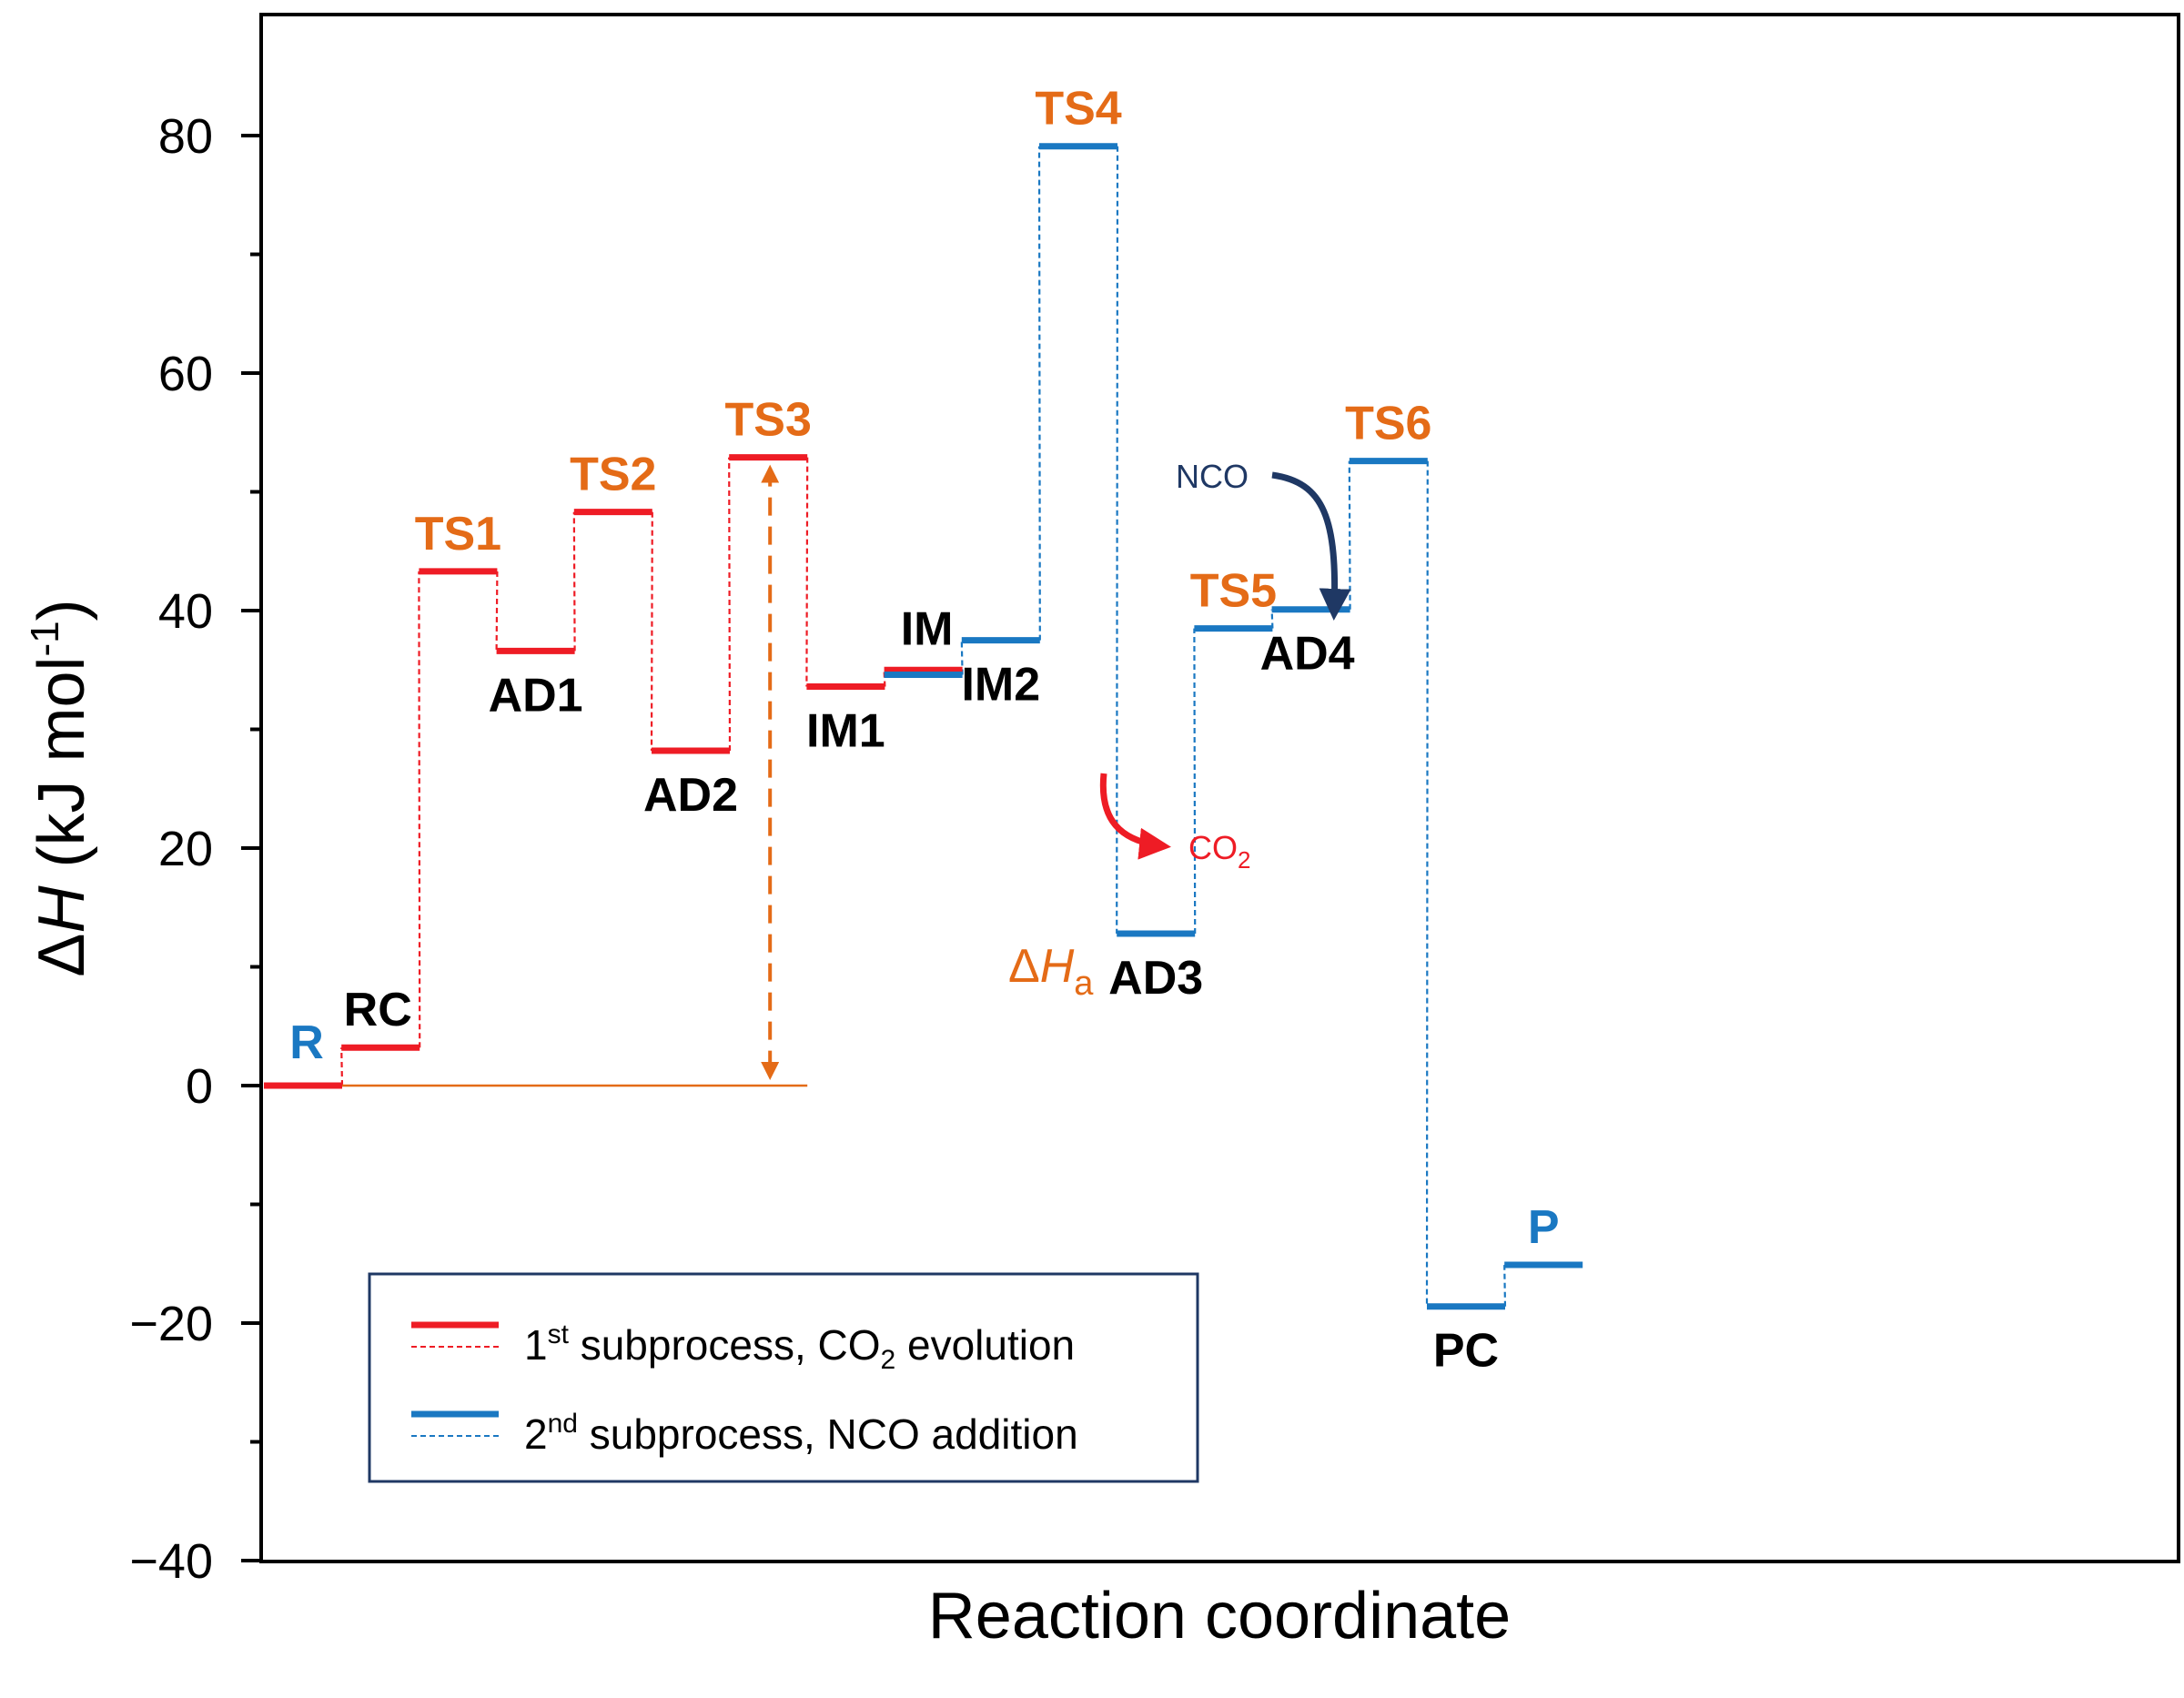  Describe the element at coordinates (828, 1434) in the screenshot. I see `legend-entry-part: subprocess, NCO addition` at that location.